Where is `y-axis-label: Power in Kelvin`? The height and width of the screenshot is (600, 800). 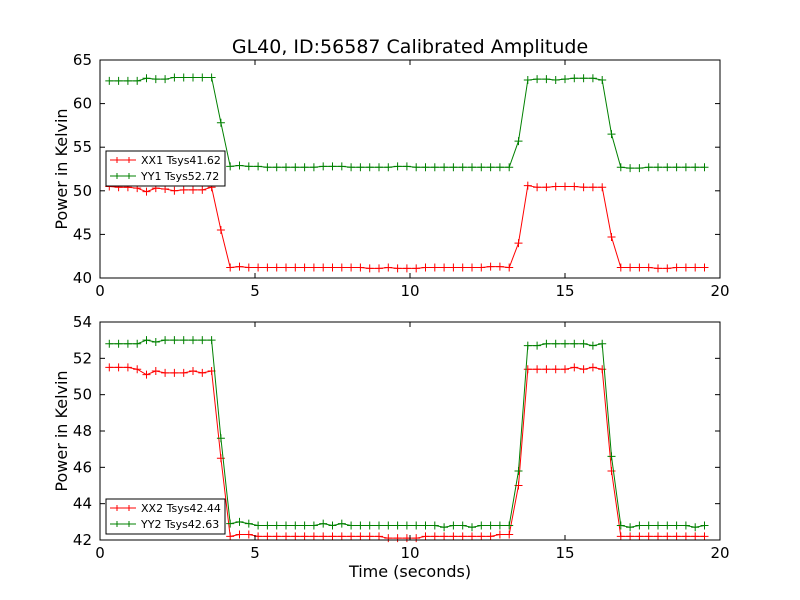 y-axis-label: Power in Kelvin is located at coordinates (61, 430).